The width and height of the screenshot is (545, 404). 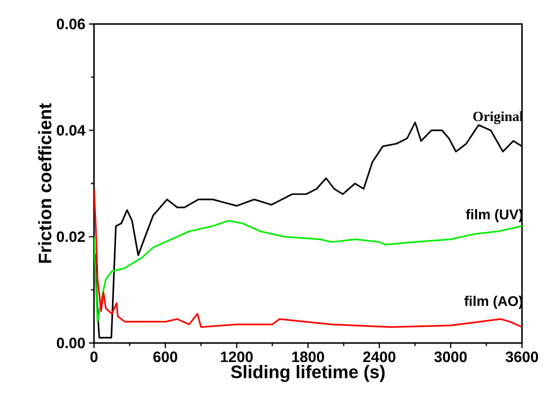 What do you see at coordinates (494, 215) in the screenshot?
I see `series-label: film (UV)` at bounding box center [494, 215].